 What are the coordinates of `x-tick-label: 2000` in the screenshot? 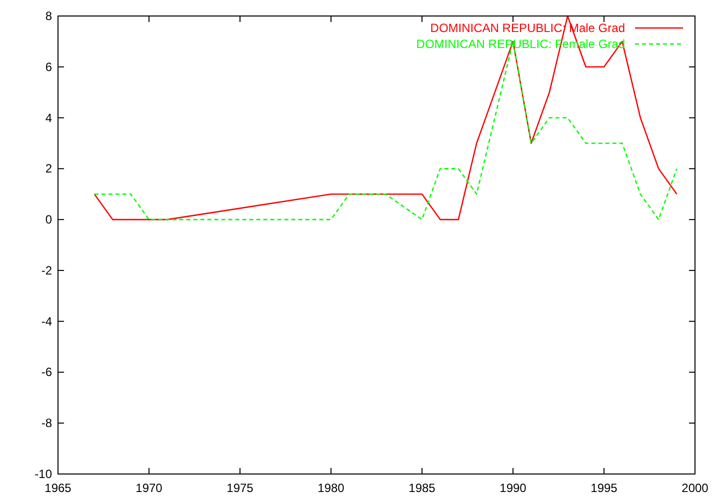 It's located at (695, 488).